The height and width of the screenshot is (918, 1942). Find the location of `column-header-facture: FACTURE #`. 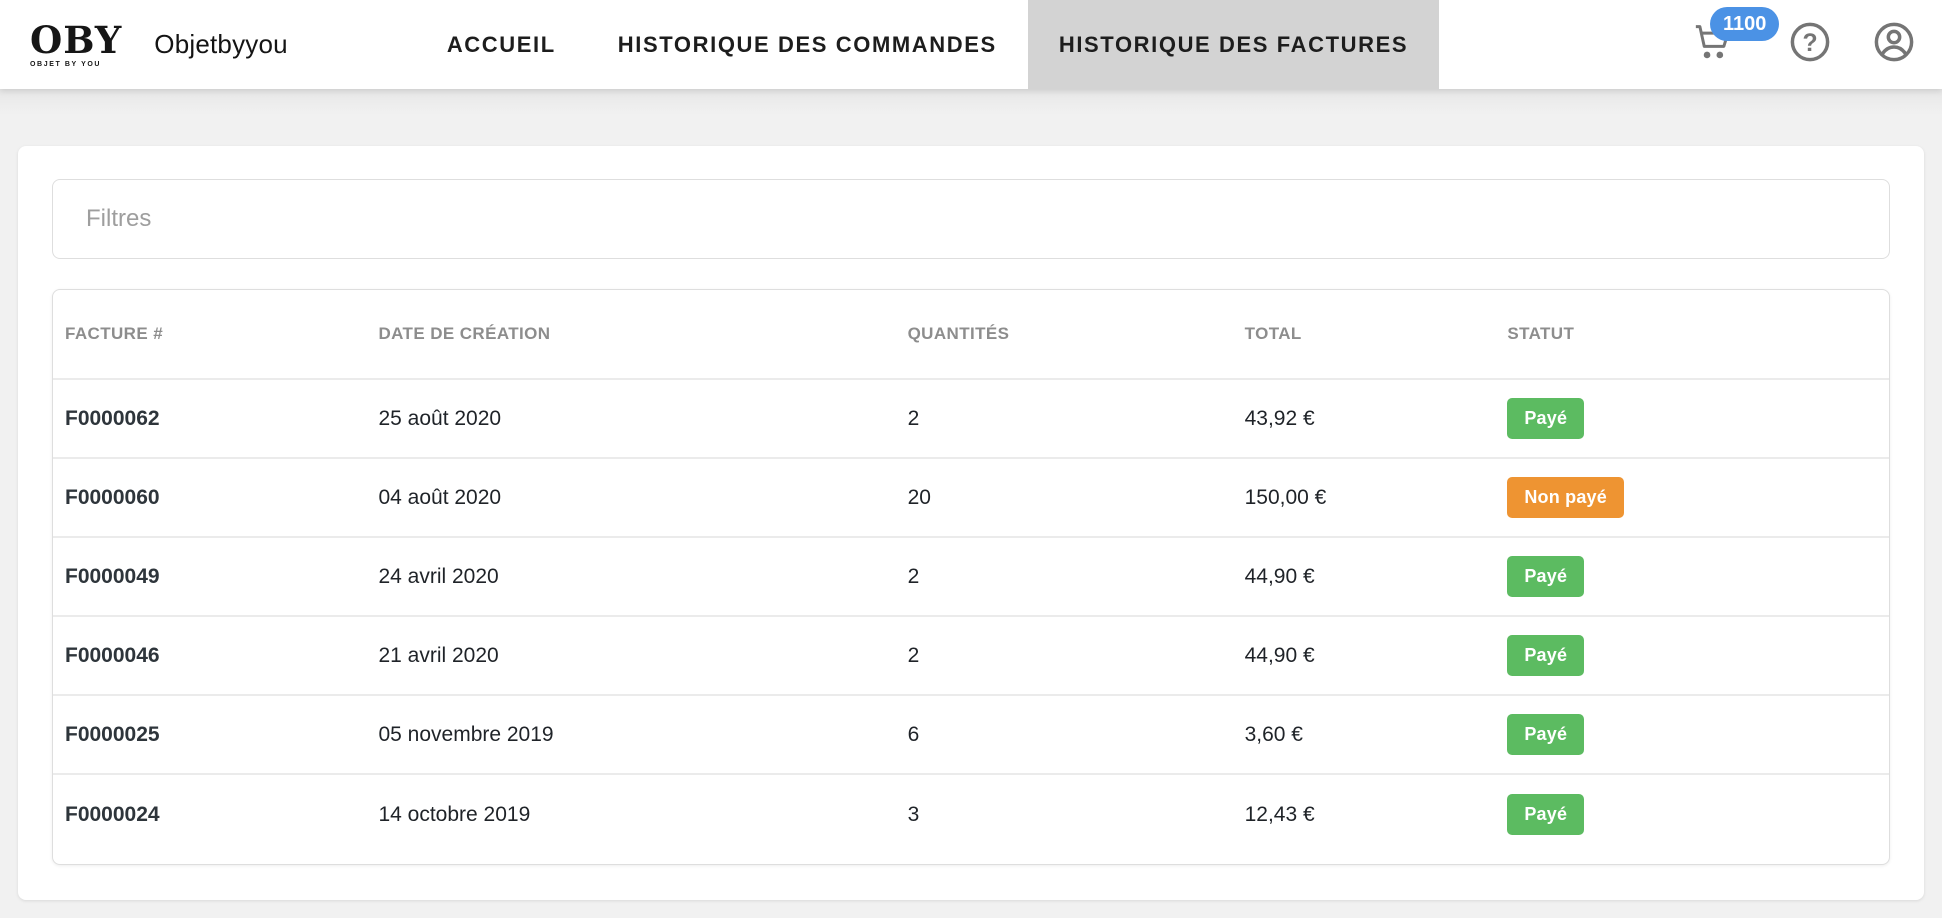

column-header-facture: FACTURE # is located at coordinates (114, 333).